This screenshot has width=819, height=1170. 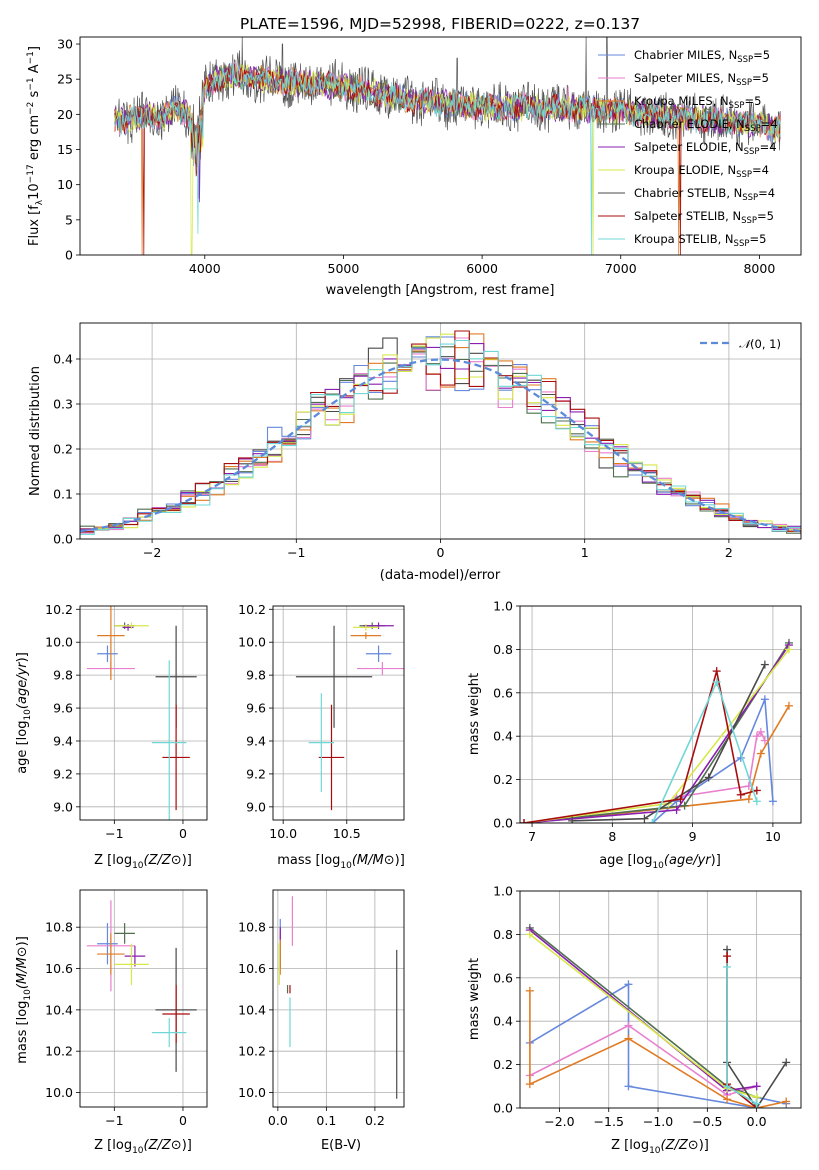 I want to click on x-tick-label: 0.2, so click(x=375, y=1120).